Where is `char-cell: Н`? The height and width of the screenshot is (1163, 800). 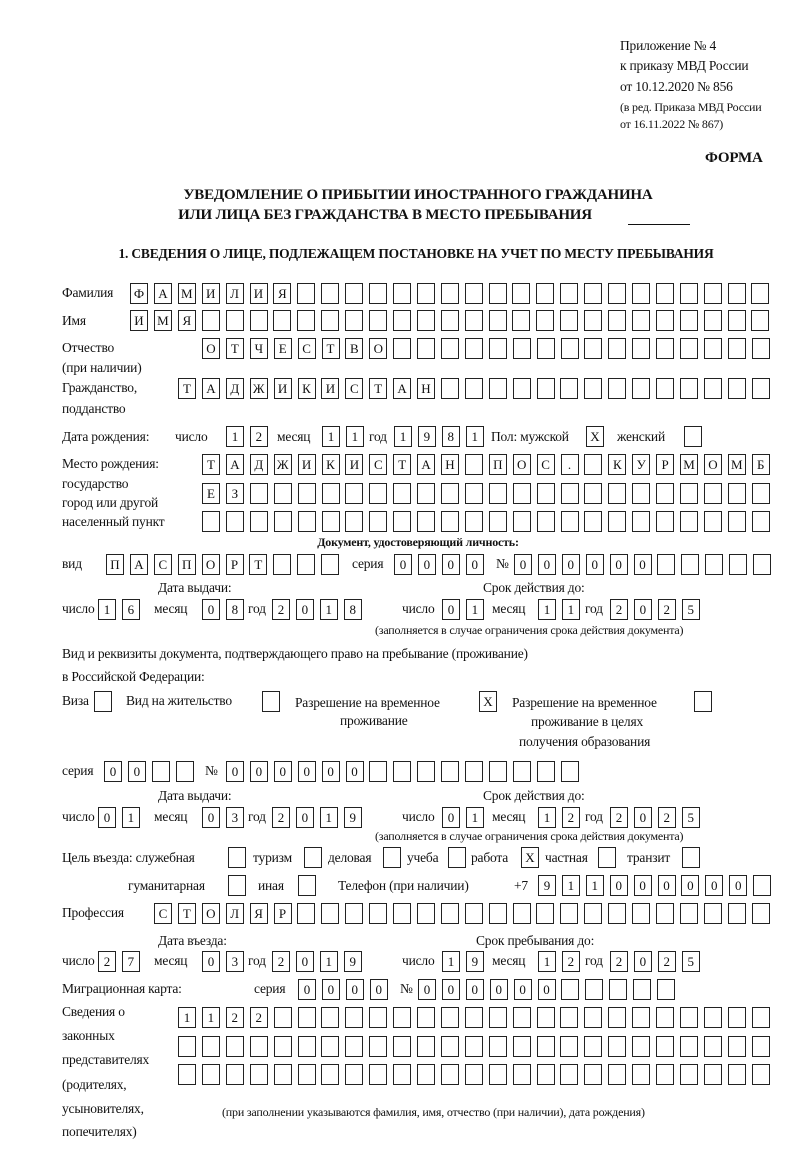
char-cell: Н is located at coordinates (450, 464).